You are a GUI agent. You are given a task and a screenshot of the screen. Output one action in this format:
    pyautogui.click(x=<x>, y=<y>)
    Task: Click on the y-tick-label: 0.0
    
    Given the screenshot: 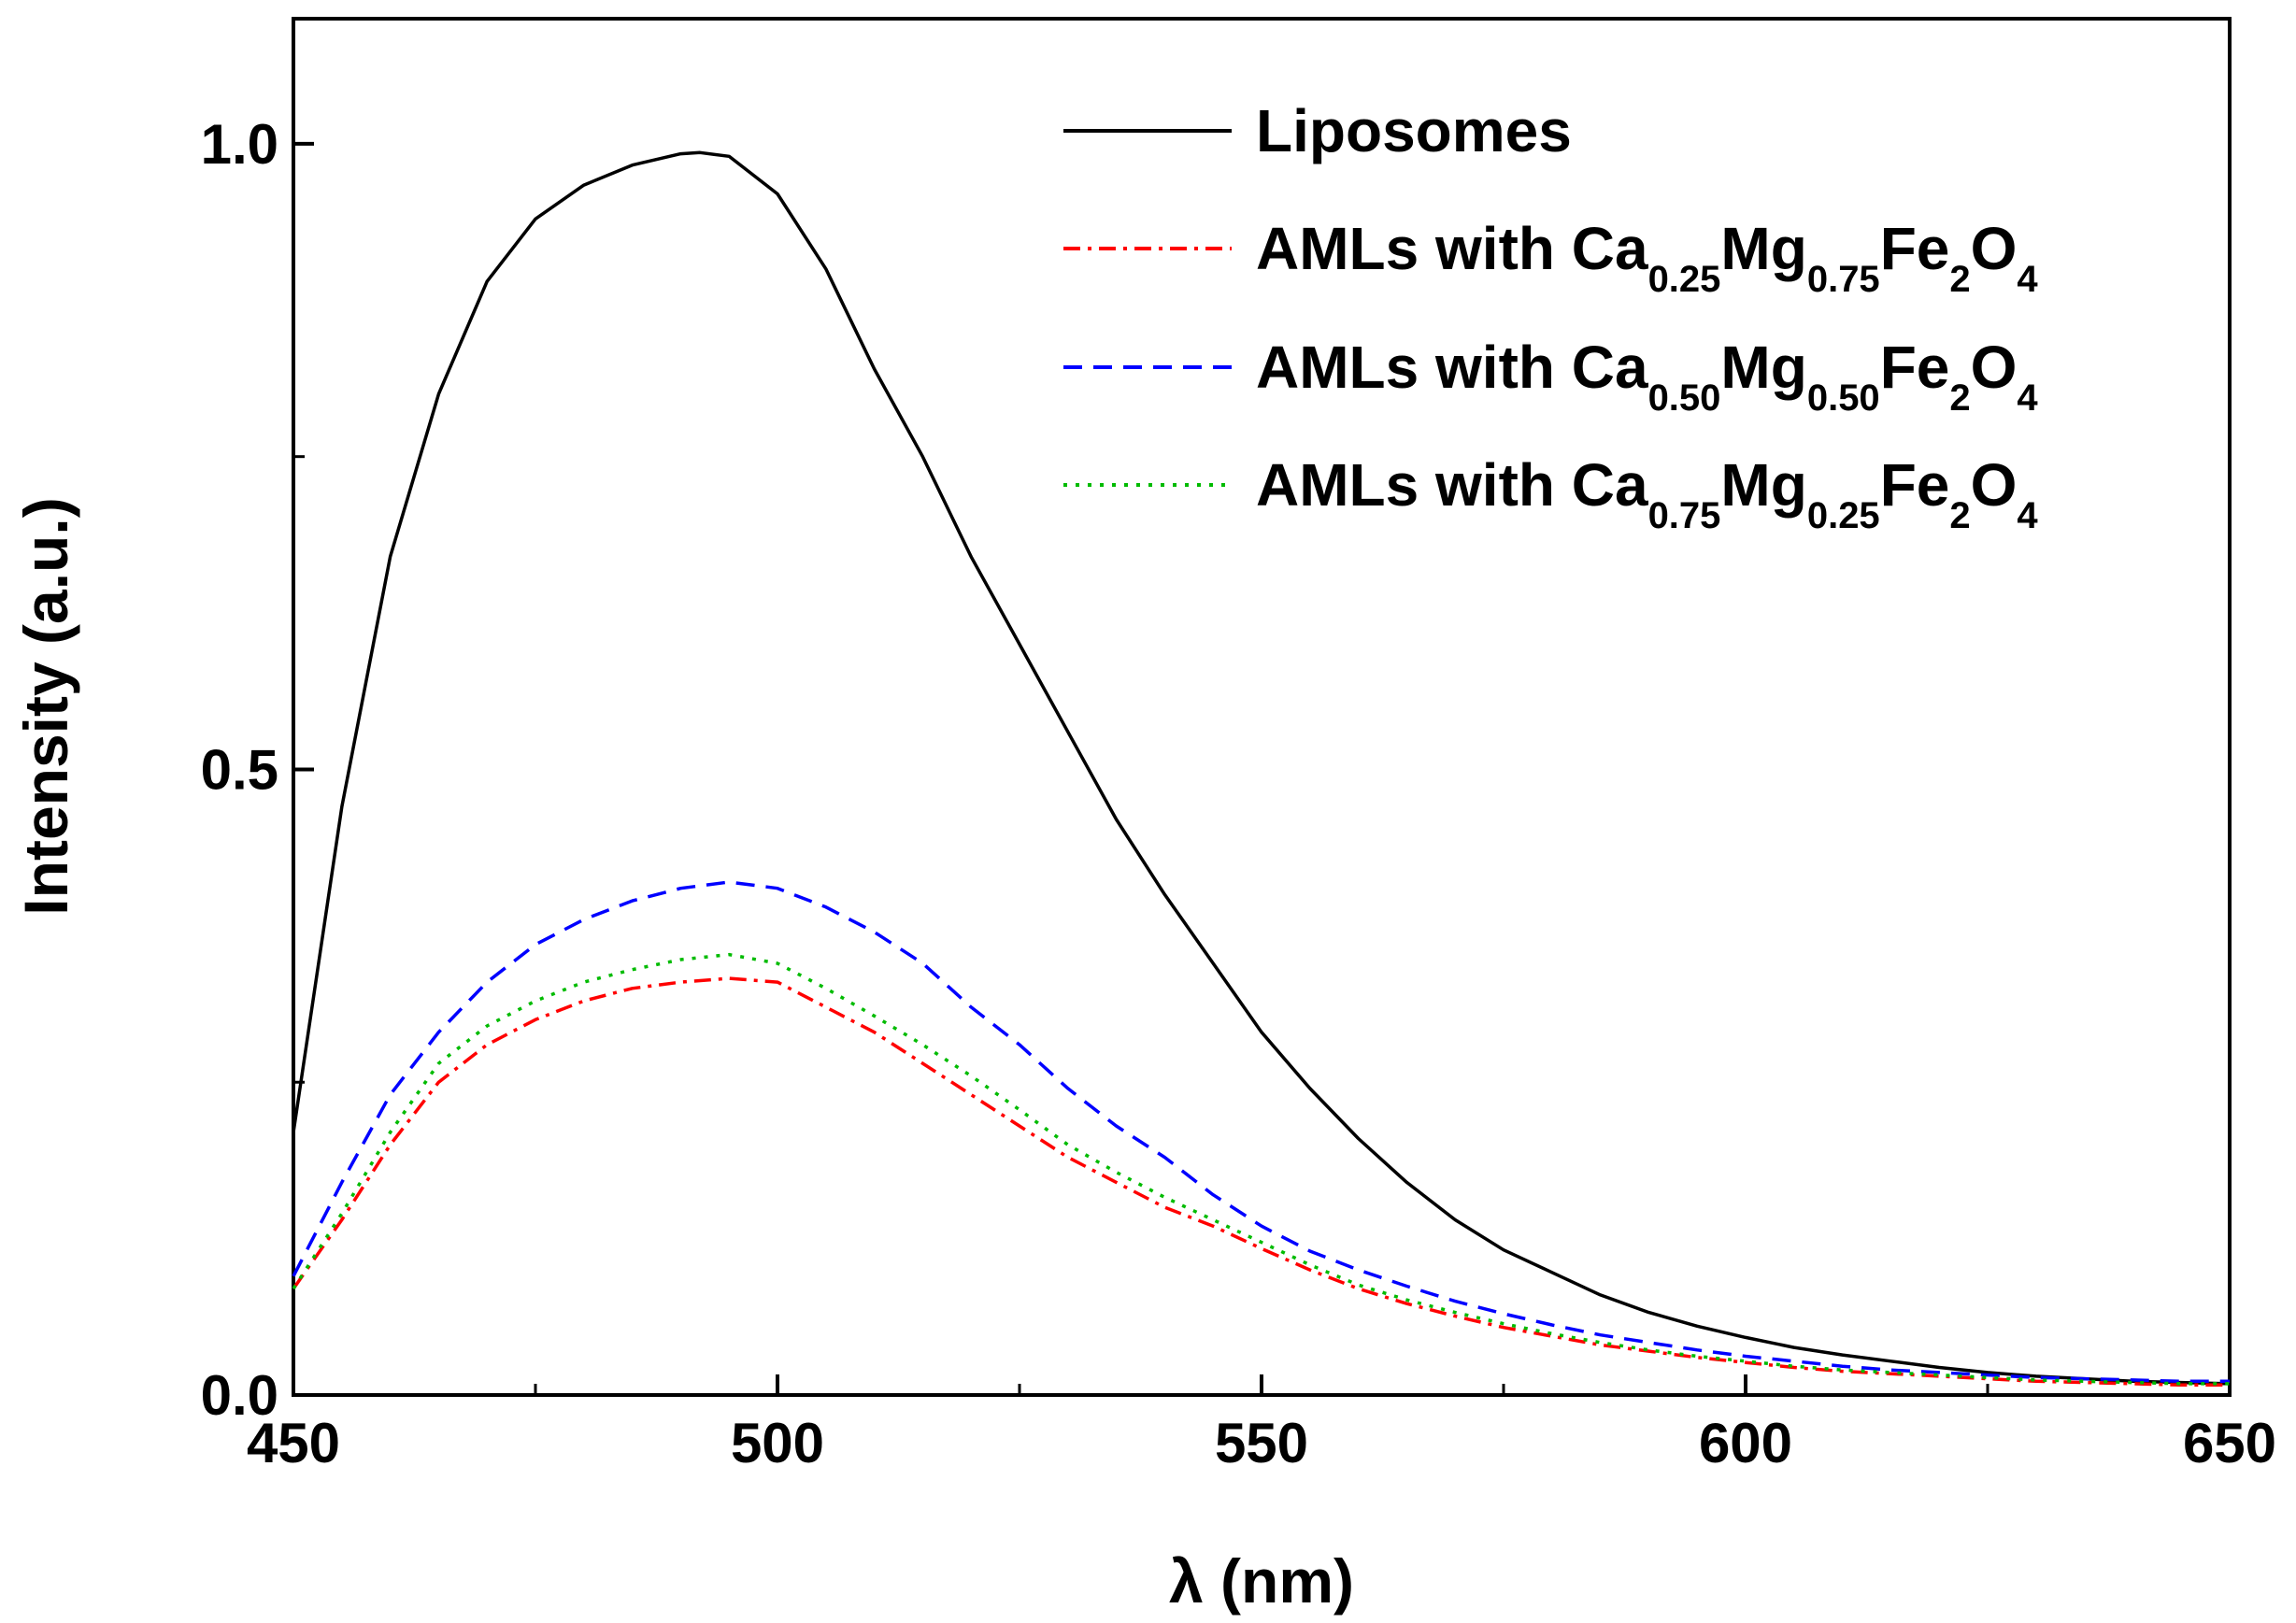 What is the action you would take?
    pyautogui.click(x=239, y=1395)
    